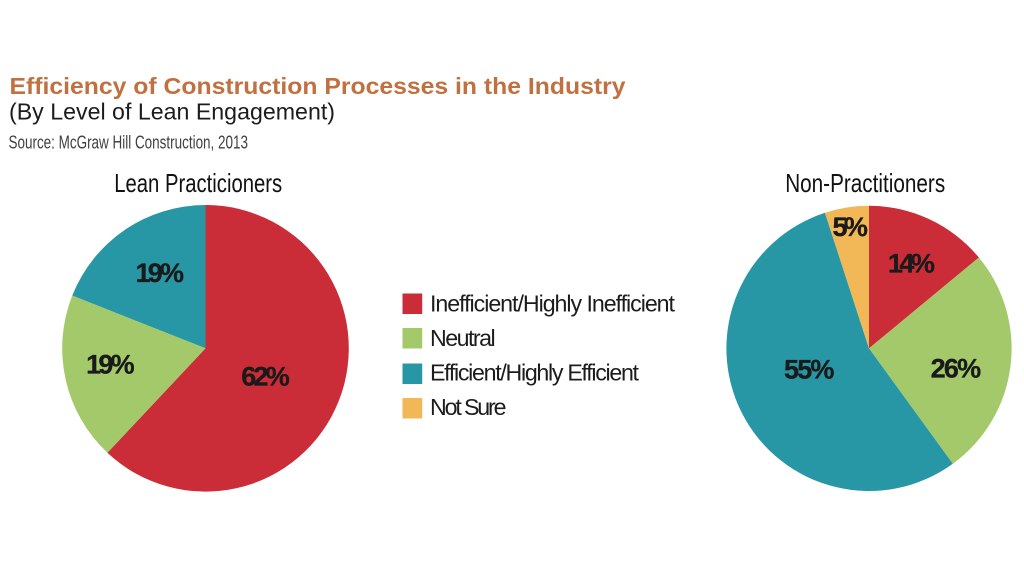  What do you see at coordinates (463, 338) in the screenshot?
I see `svg-text: Neutral` at bounding box center [463, 338].